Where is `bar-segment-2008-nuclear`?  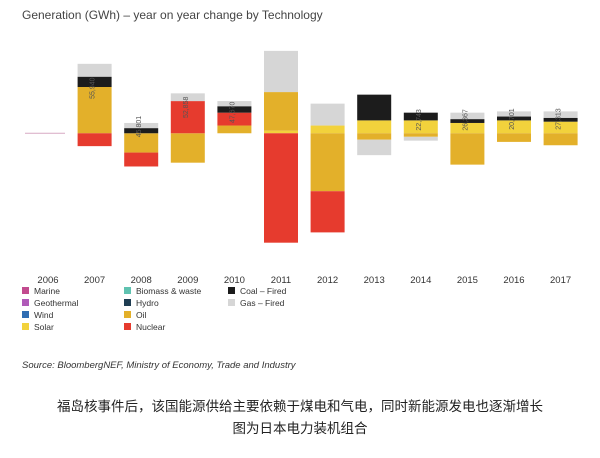
bar-segment-2008-nuclear is located at coordinates (141, 159).